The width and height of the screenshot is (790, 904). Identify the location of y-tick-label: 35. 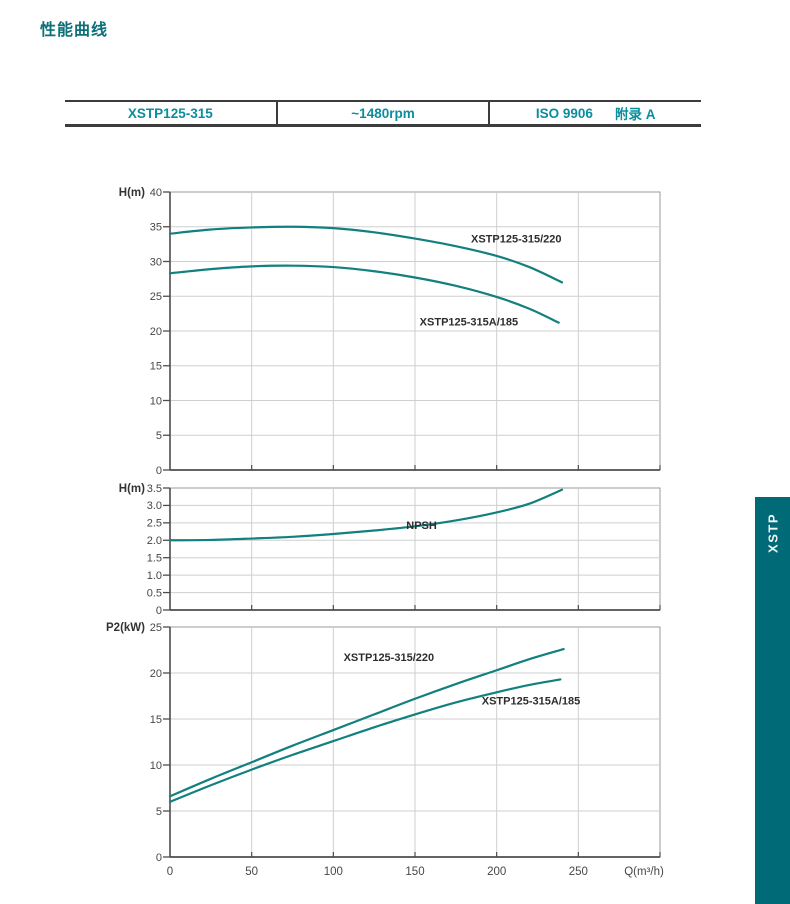
(156, 228).